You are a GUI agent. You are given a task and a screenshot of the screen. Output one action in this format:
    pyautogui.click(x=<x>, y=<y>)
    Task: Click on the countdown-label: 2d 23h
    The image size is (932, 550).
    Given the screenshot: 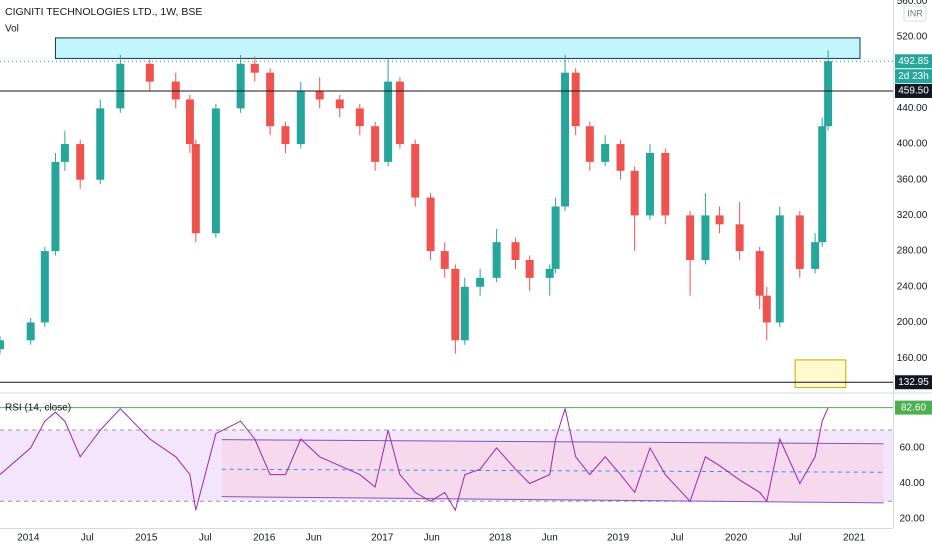 What is the action you would take?
    pyautogui.click(x=913, y=76)
    